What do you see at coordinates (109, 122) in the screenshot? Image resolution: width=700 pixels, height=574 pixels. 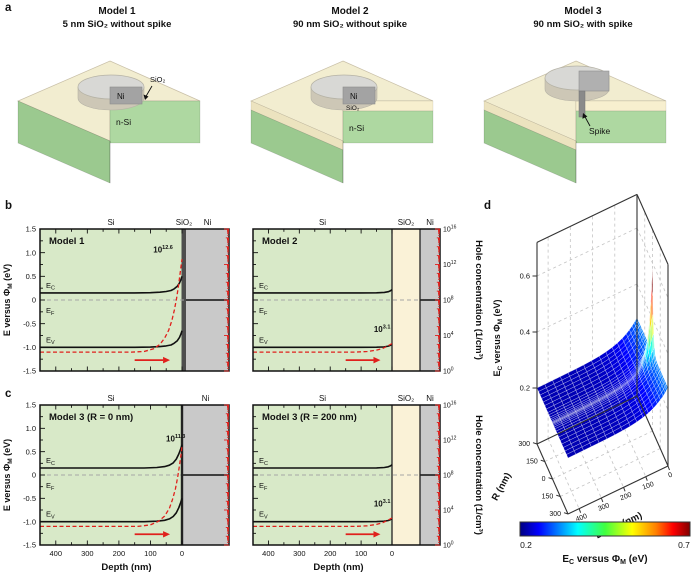 I see `model1-schematic: Ni SiO₂ n-Si` at bounding box center [109, 122].